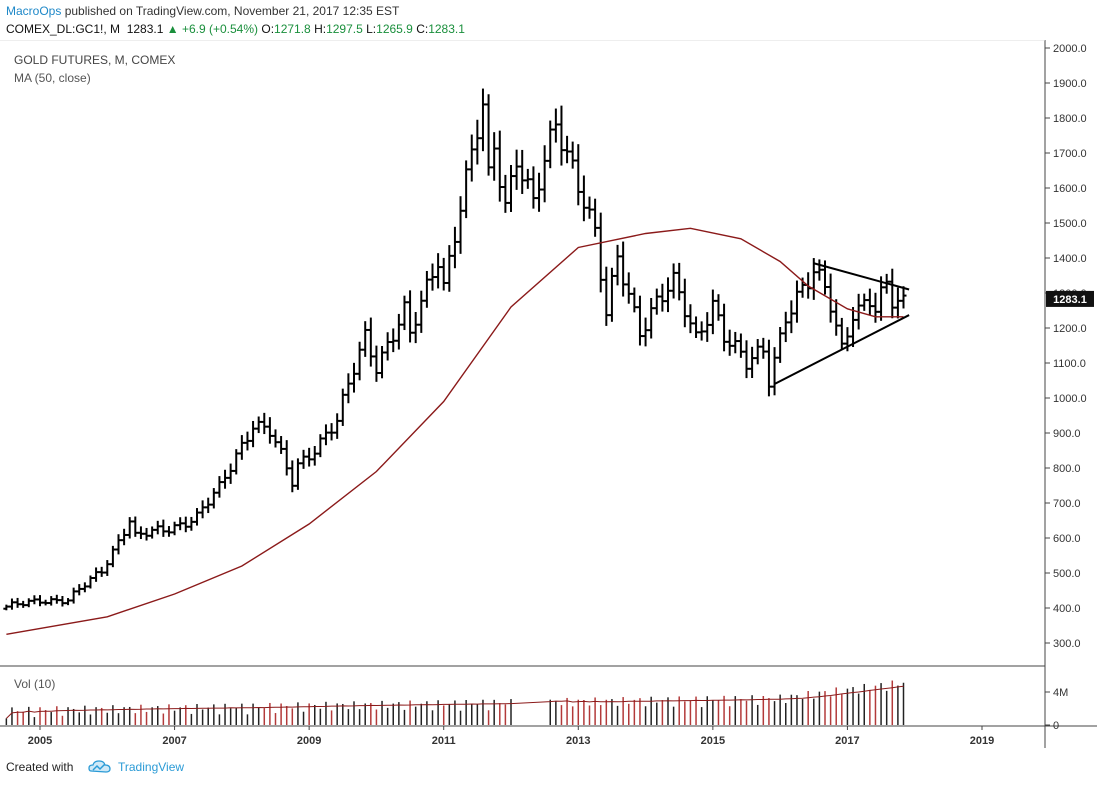  Describe the element at coordinates (34, 684) in the screenshot. I see `volume-label: Vol (10)` at that location.